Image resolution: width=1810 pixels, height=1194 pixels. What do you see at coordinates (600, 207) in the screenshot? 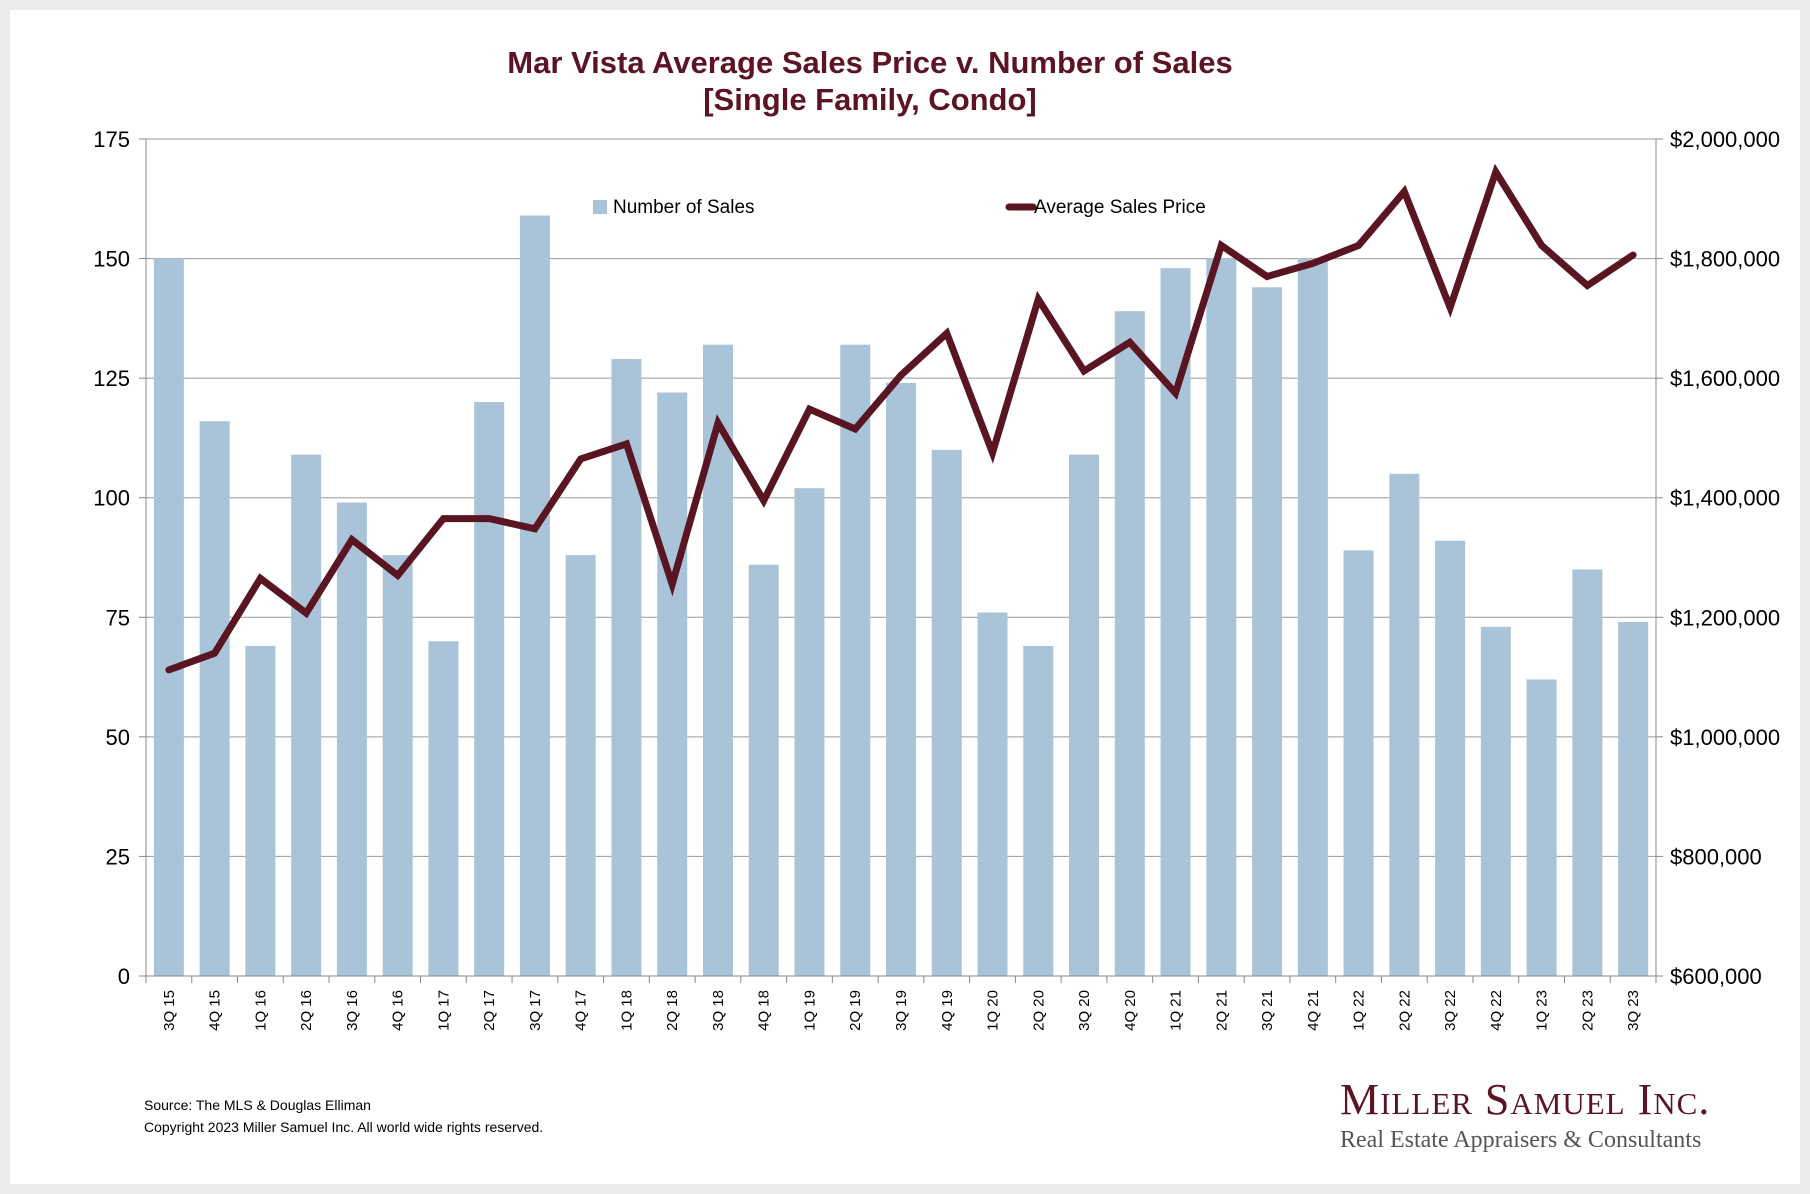
I see `legend-swatch-bar` at bounding box center [600, 207].